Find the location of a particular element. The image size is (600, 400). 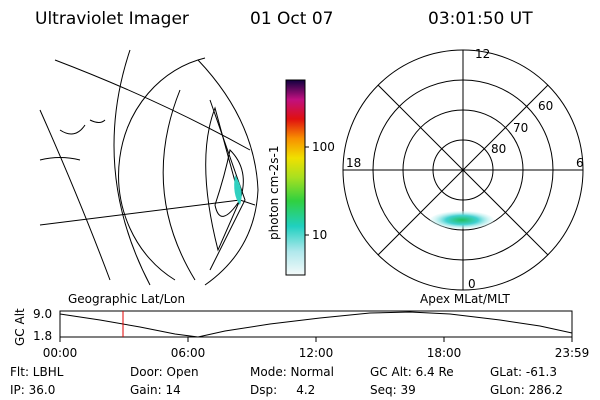

info-field: Seq: 39 is located at coordinates (393, 390).